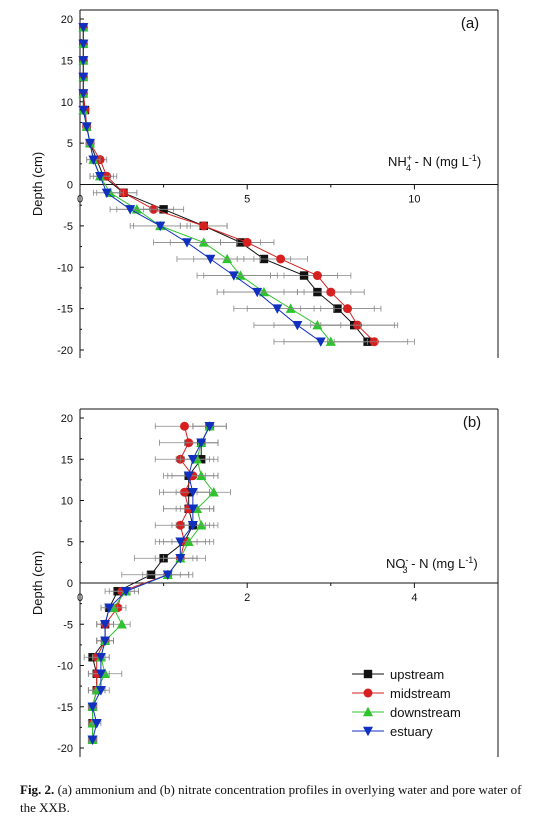  Describe the element at coordinates (432, 565) in the screenshot. I see `concentration-annotation: NO-3 - N (mg L-1)` at that location.